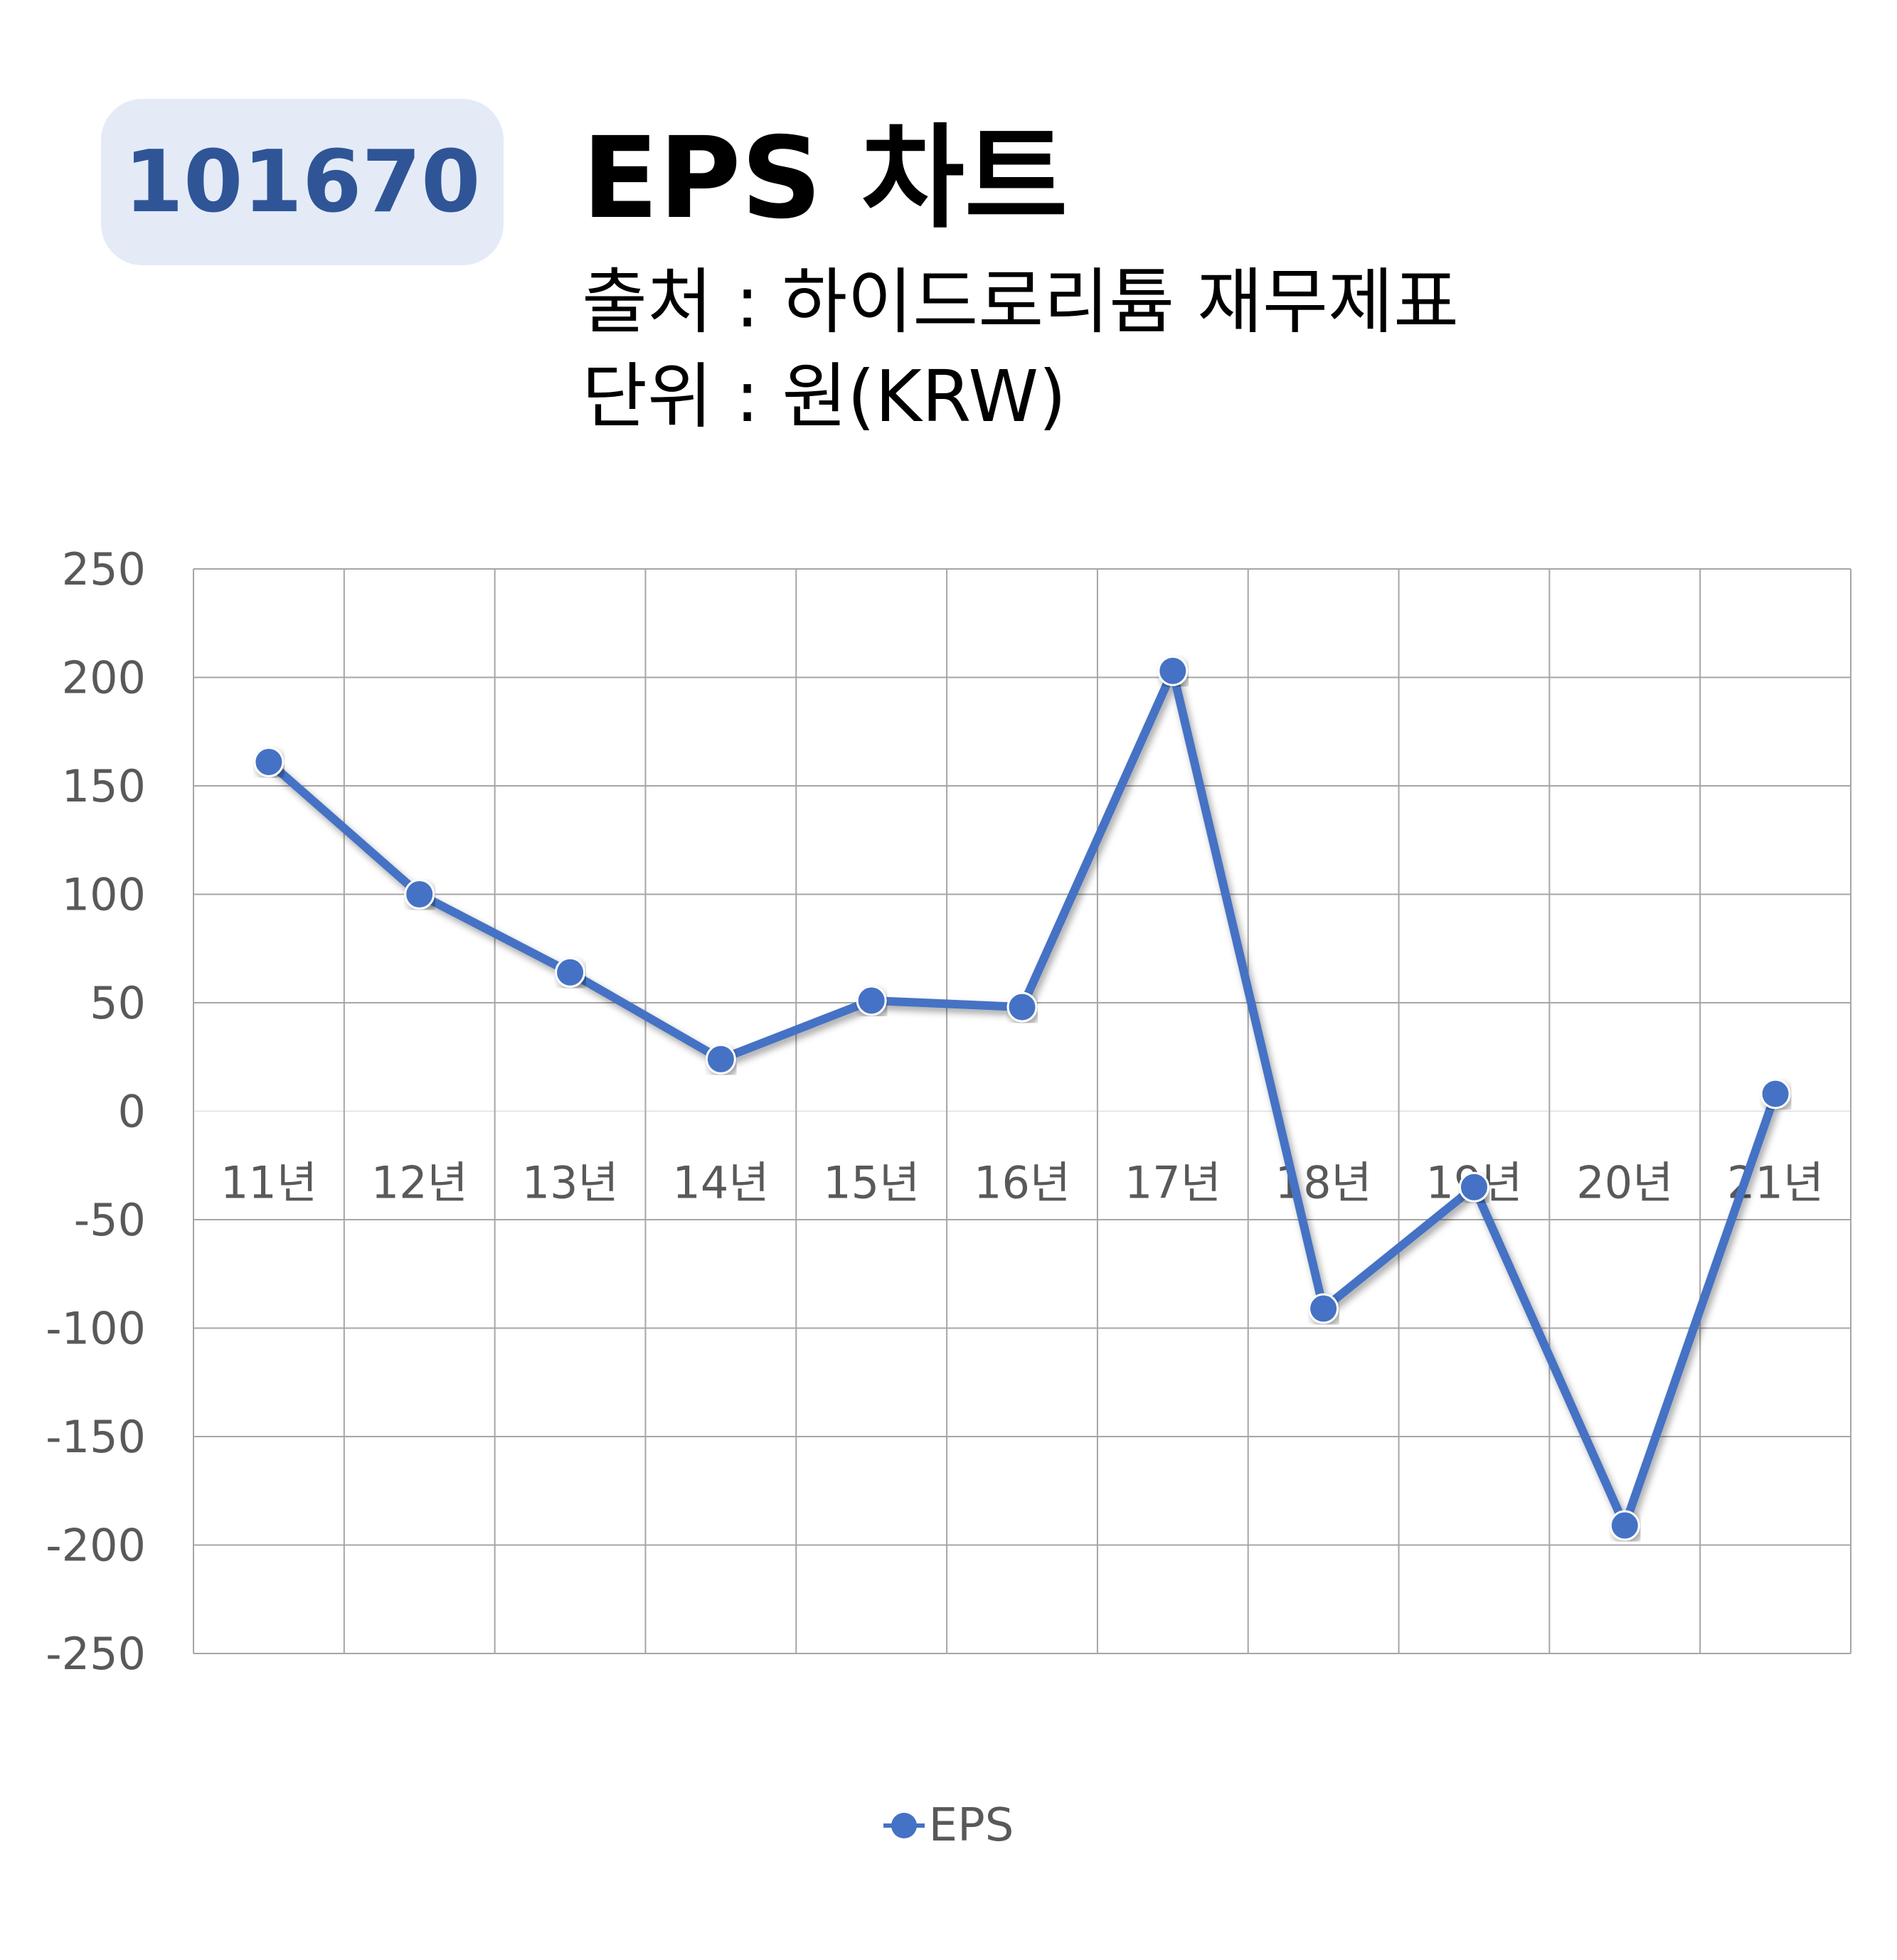 The width and height of the screenshot is (1897, 1960). I want to click on x-tick-label: 15년, so click(872, 1183).